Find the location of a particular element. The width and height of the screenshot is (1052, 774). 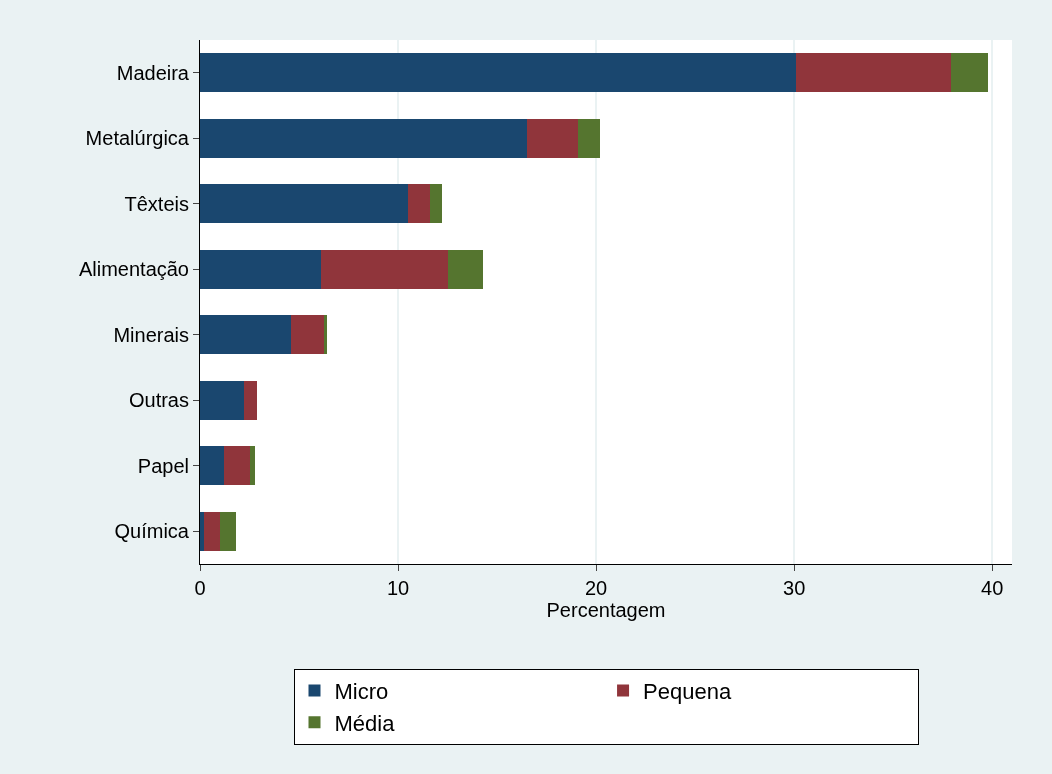

y-tick-label: Outras is located at coordinates (158, 400).